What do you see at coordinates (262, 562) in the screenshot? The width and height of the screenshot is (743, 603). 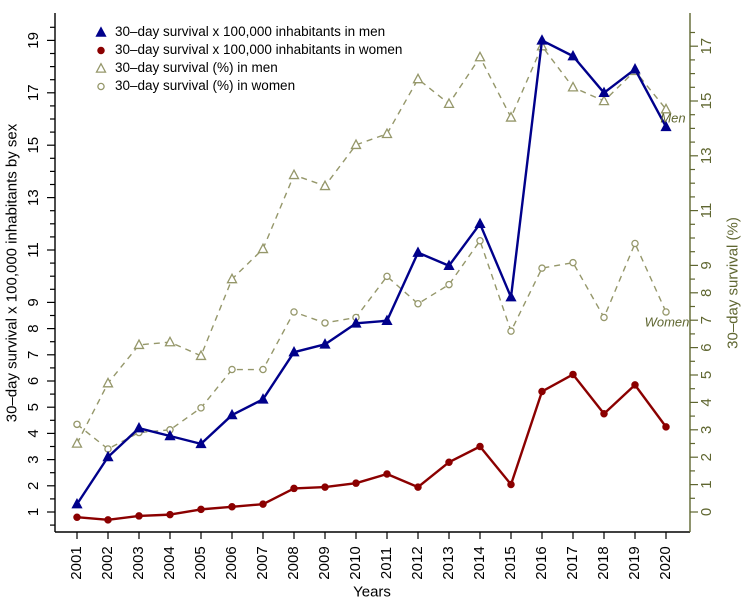 I see `svg-text: 2007` at bounding box center [262, 562].